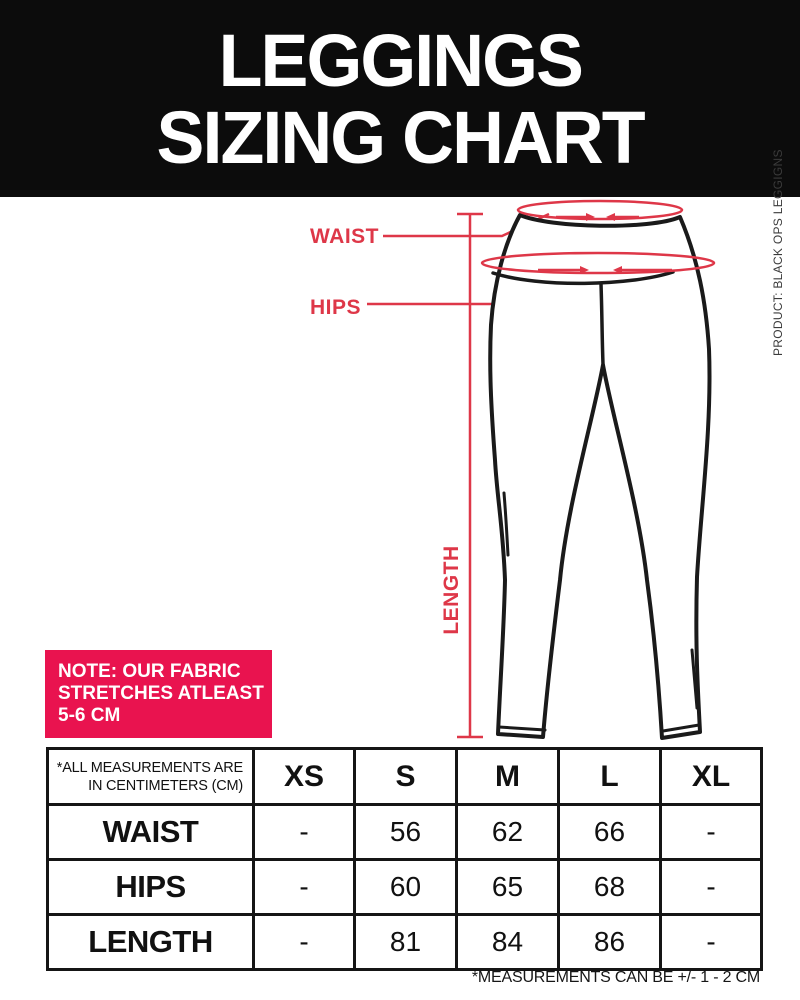  Describe the element at coordinates (344, 236) in the screenshot. I see `waist-diagram-label: WAIST` at that location.